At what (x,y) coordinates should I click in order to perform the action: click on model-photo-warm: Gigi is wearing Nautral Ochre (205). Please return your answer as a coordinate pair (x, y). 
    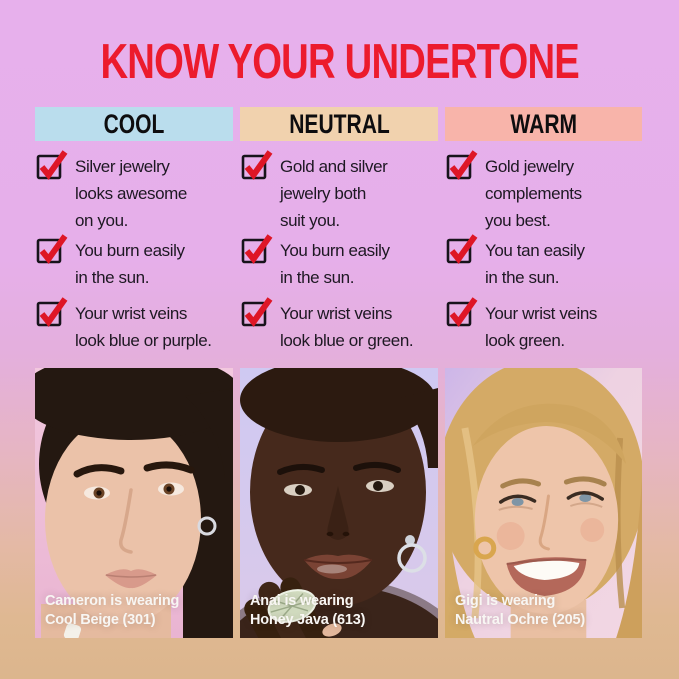
    Looking at the image, I should click on (543, 503).